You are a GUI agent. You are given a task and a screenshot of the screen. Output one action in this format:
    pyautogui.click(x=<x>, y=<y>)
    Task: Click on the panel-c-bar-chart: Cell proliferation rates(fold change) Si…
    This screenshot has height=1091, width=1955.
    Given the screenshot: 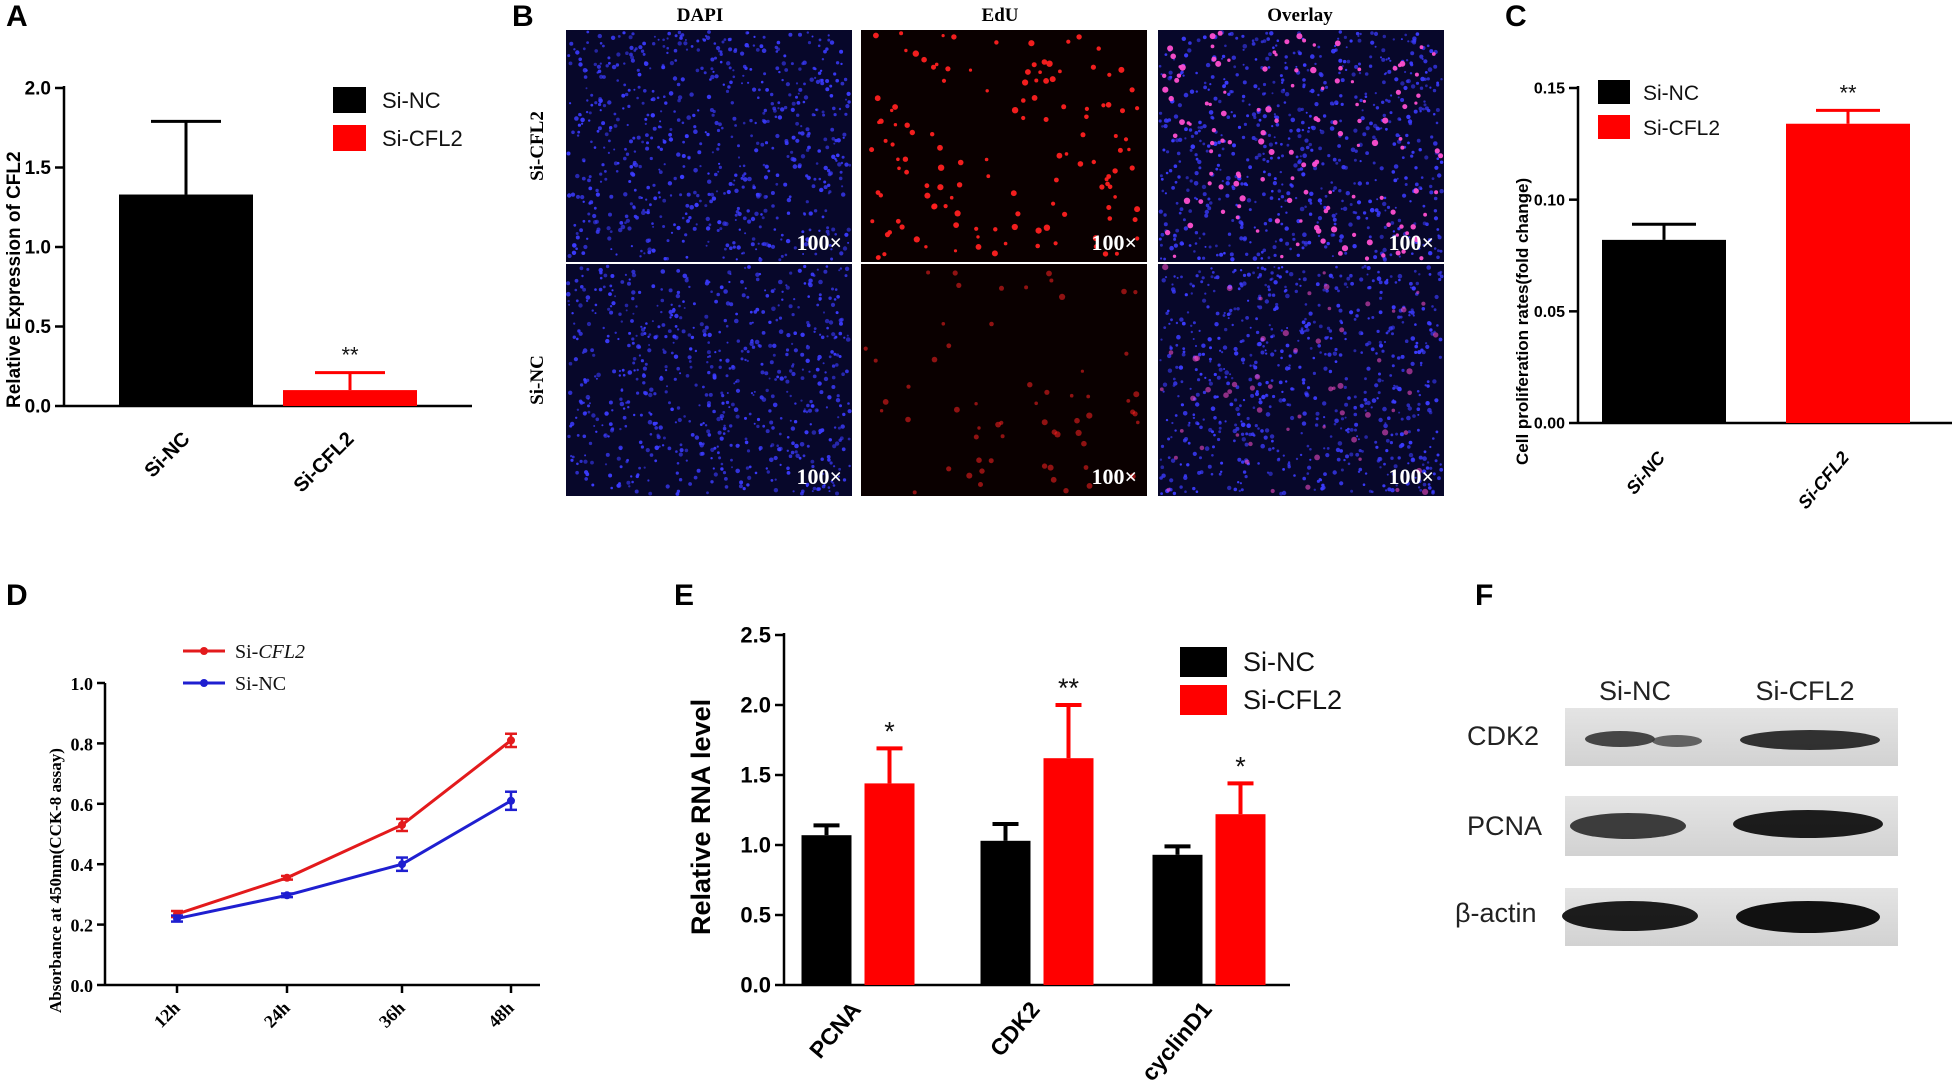 What is the action you would take?
    pyautogui.click(x=1732, y=296)
    